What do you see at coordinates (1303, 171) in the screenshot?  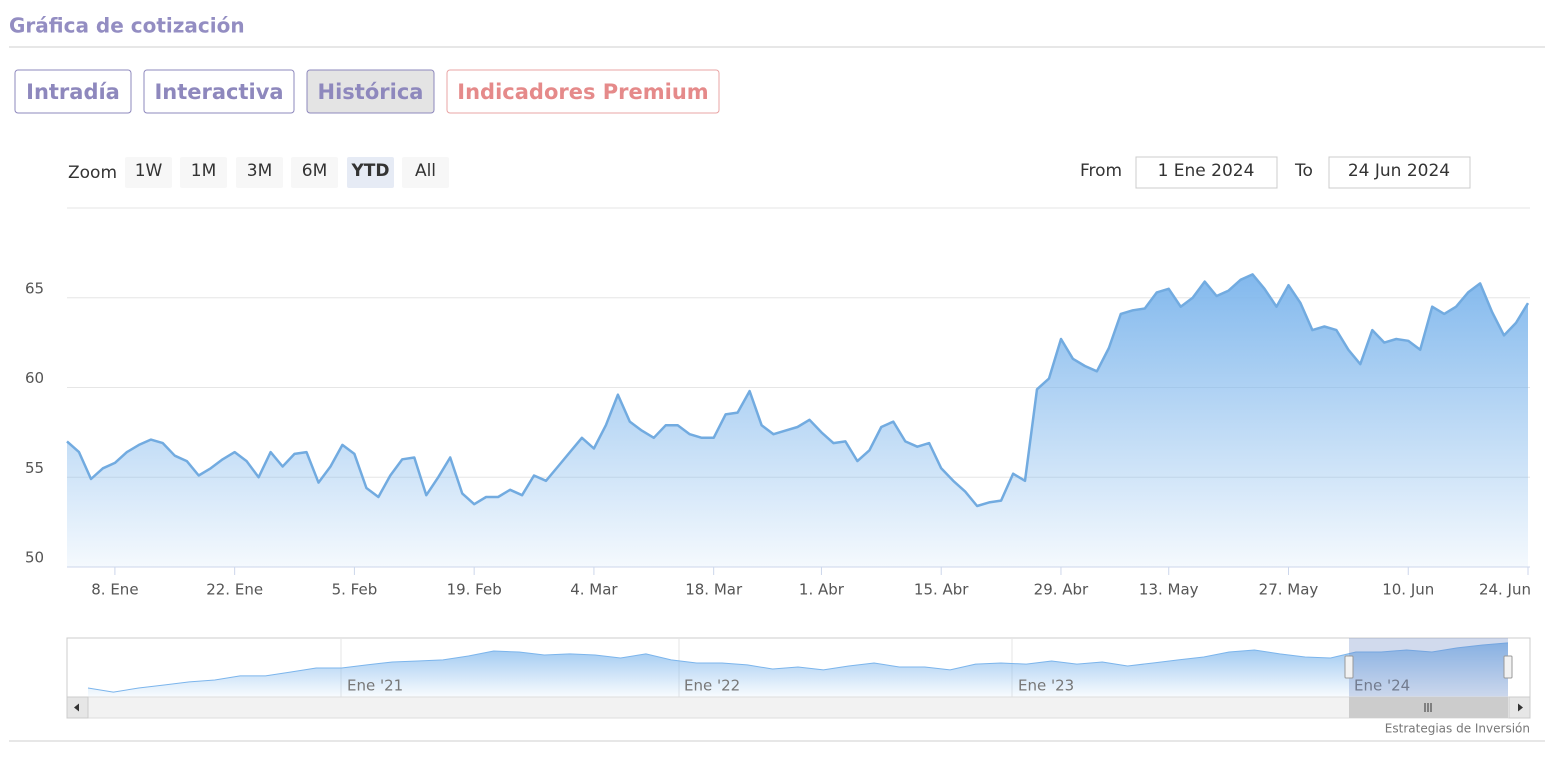 I see `to-label: To` at bounding box center [1303, 171].